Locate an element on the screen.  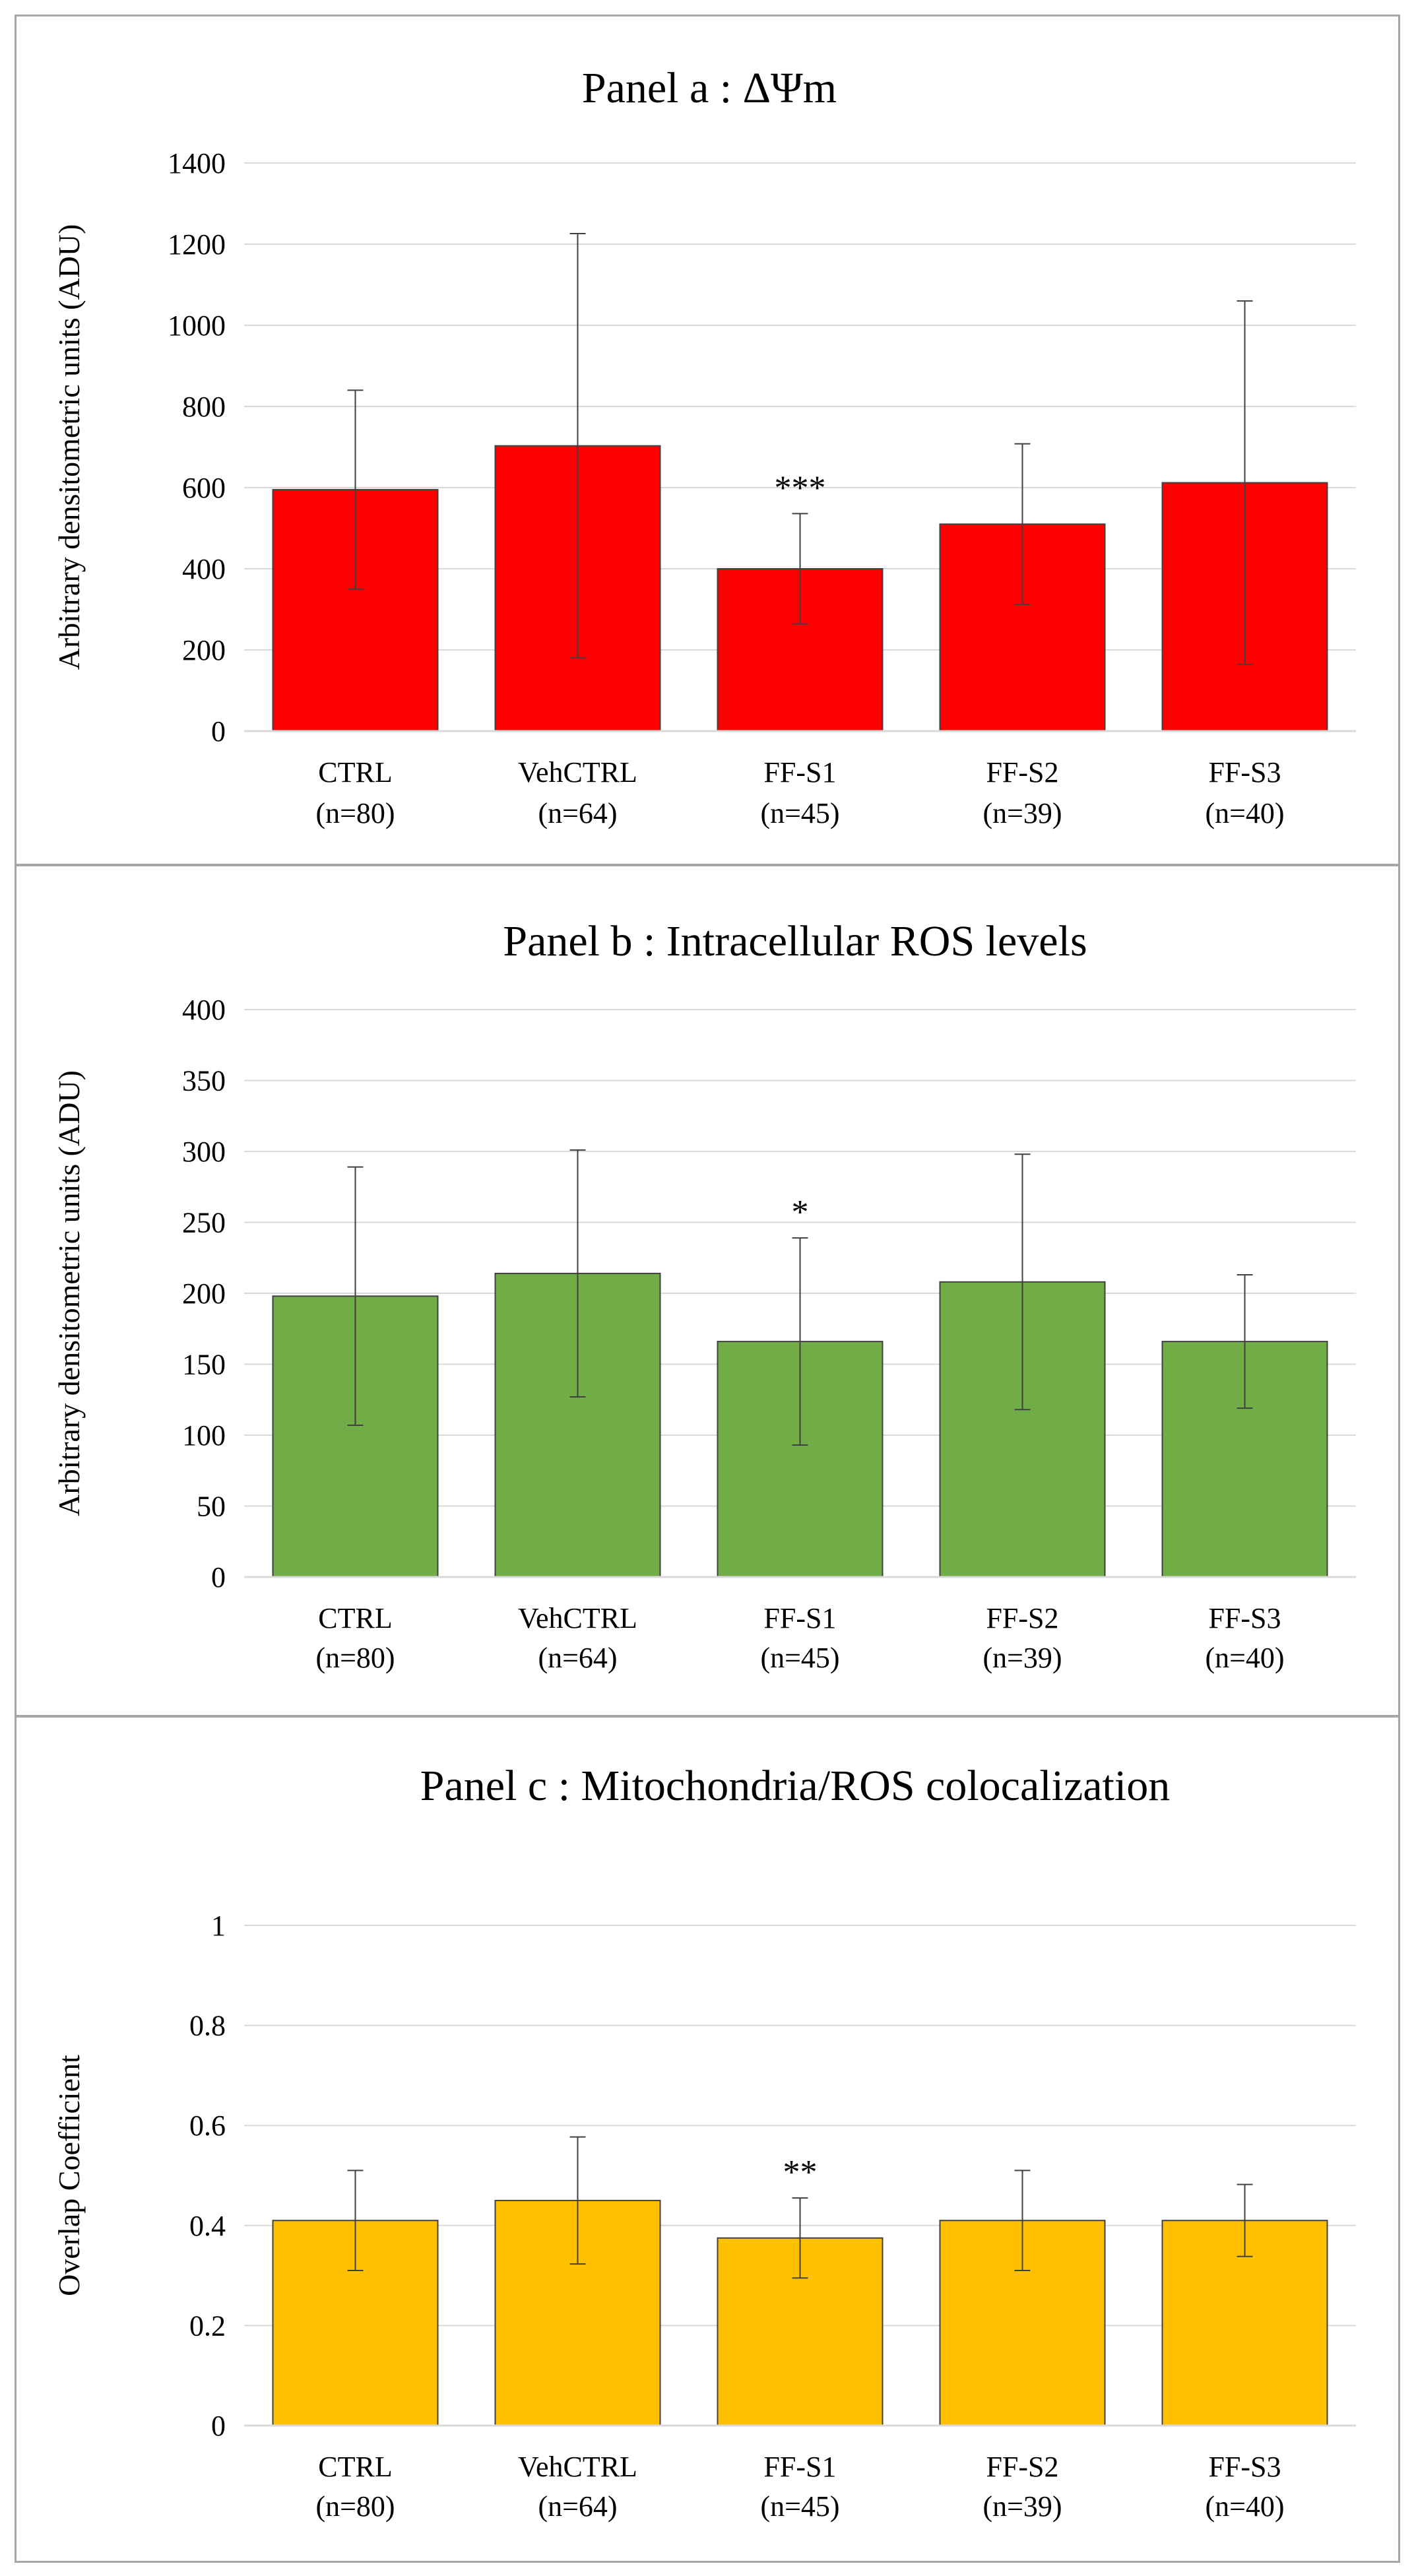
significance-marker-c: ** is located at coordinates (800, 2172).